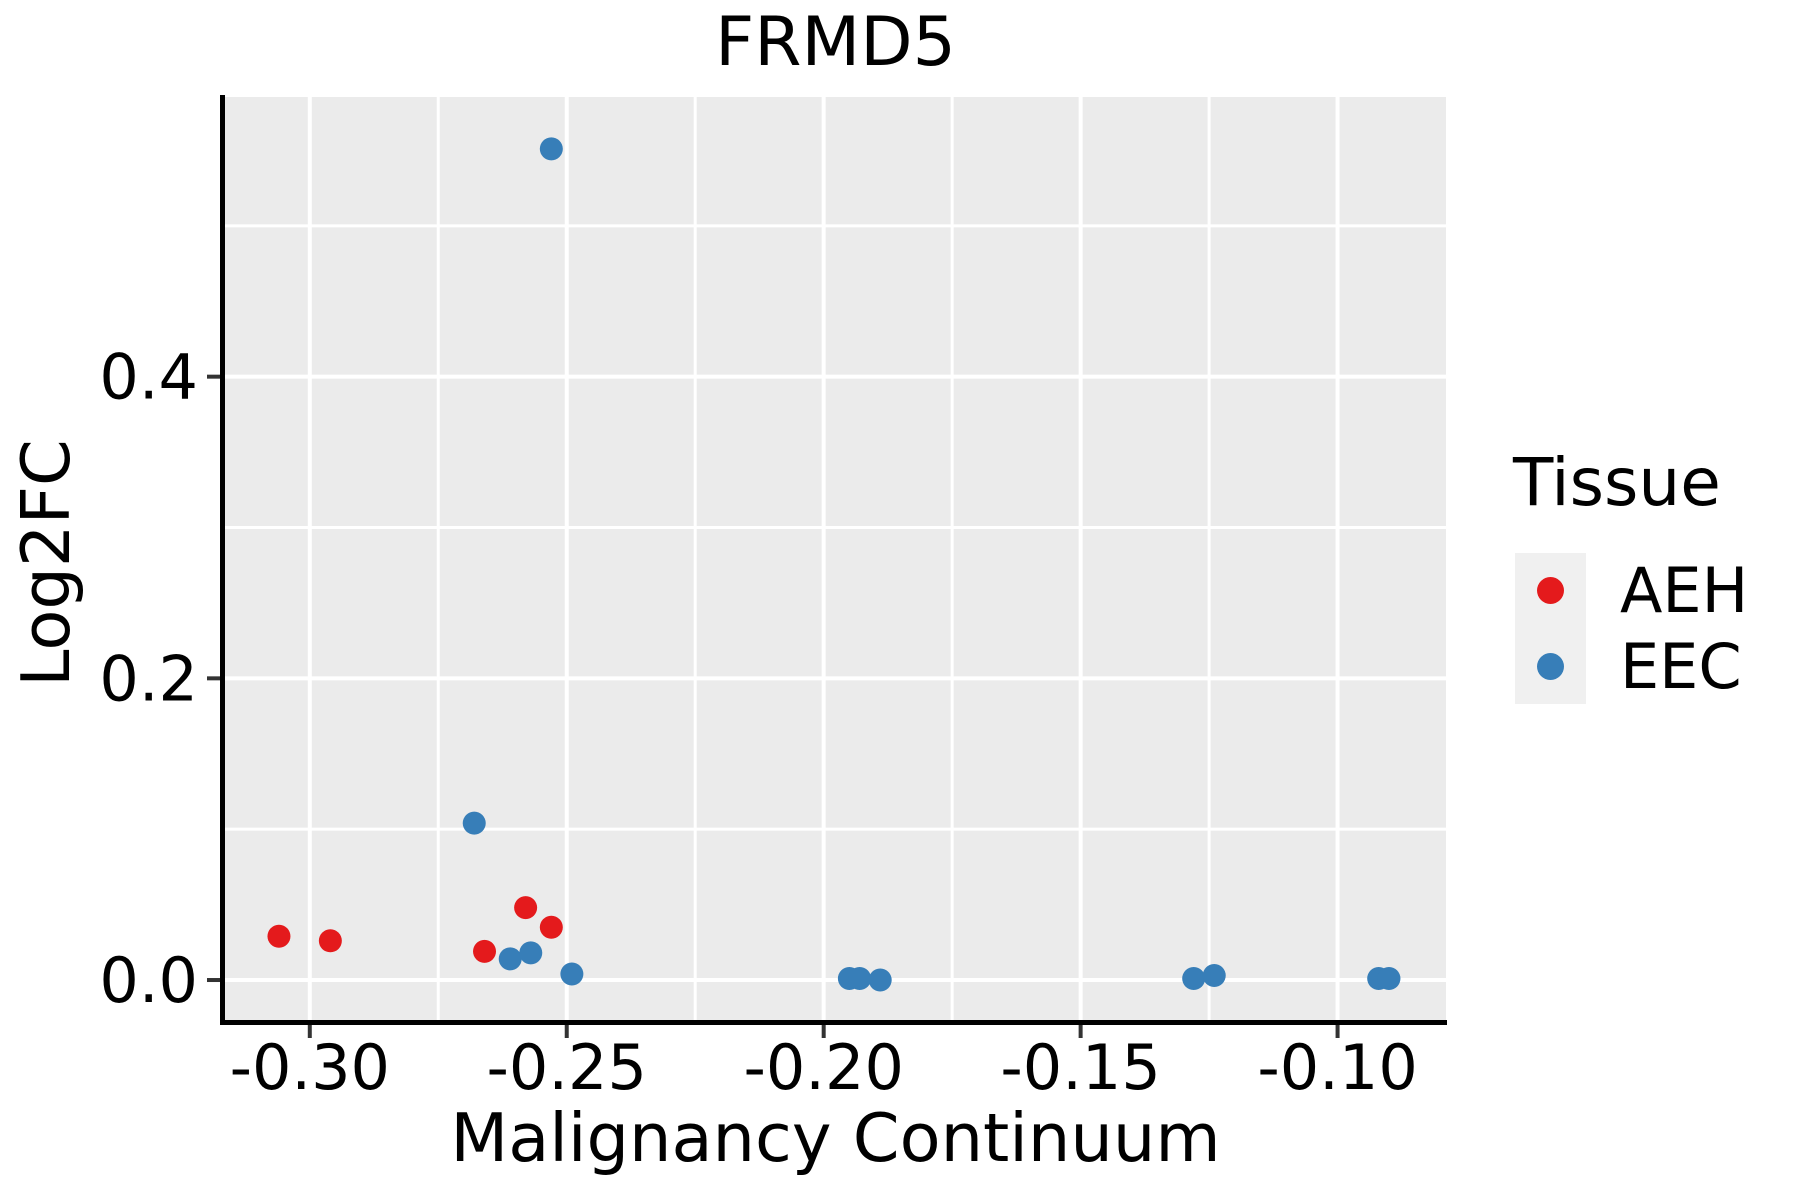 The height and width of the screenshot is (1200, 1800). What do you see at coordinates (835, 42) in the screenshot?
I see `chart-title: FRMD5` at bounding box center [835, 42].